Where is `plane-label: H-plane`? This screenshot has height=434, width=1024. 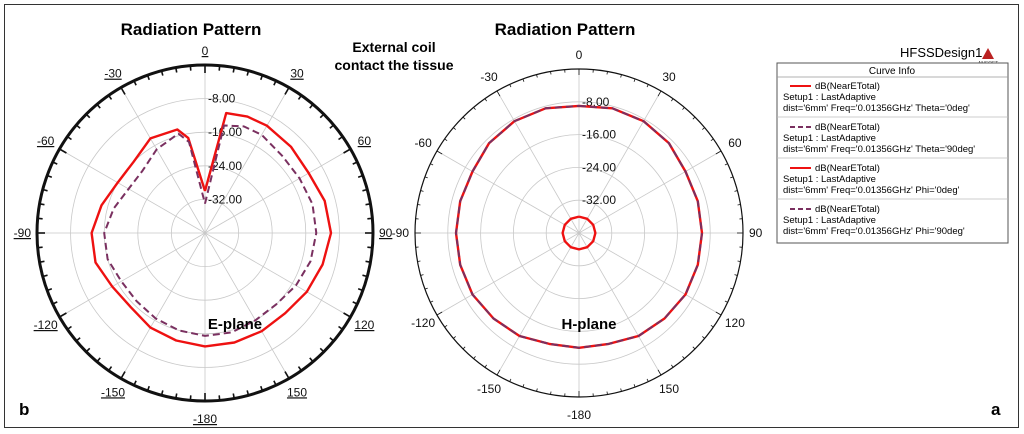 plane-label: H-plane is located at coordinates (588, 324).